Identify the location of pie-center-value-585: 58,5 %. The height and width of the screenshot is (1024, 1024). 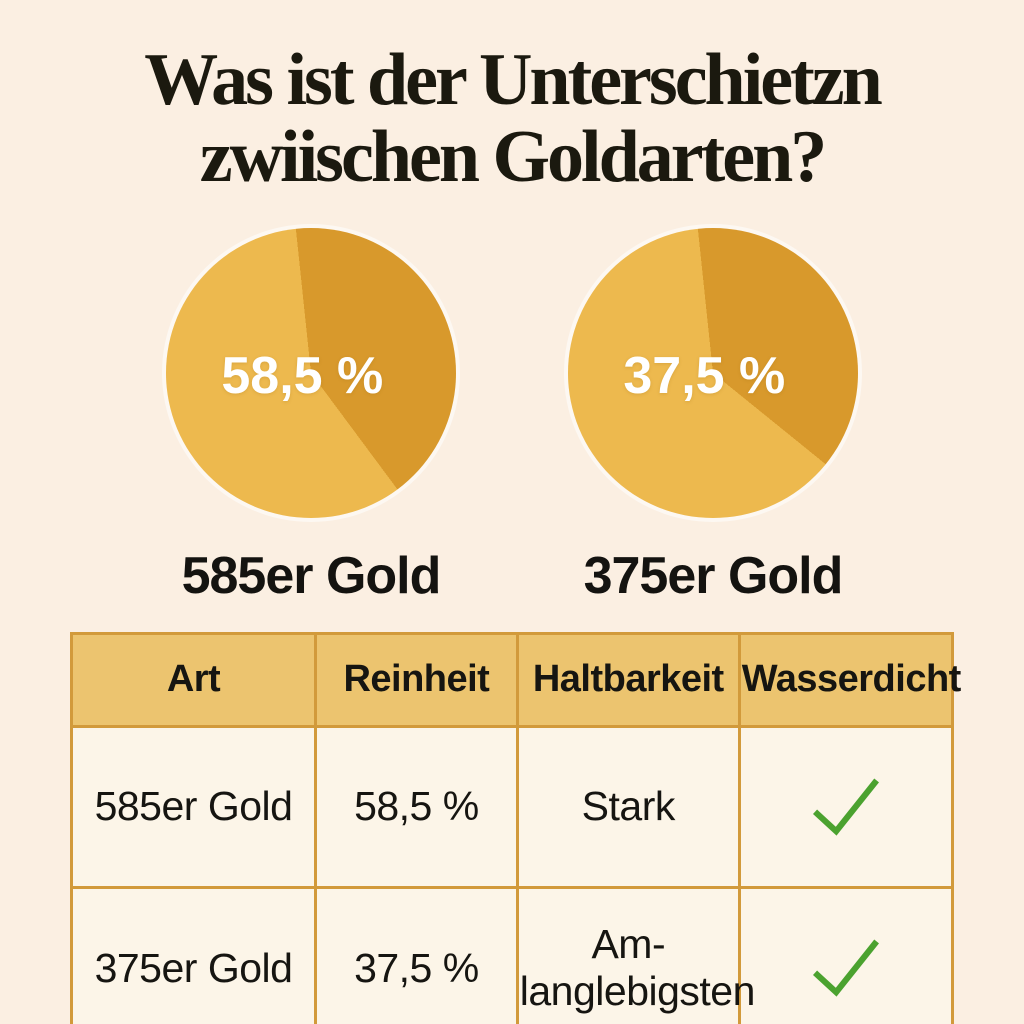
(302, 375).